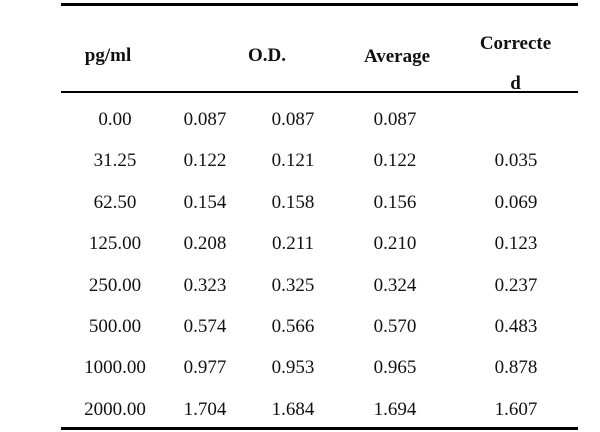 The width and height of the screenshot is (600, 432). Describe the element at coordinates (319, 428) in the screenshot. I see `table-bottom-rule` at that location.